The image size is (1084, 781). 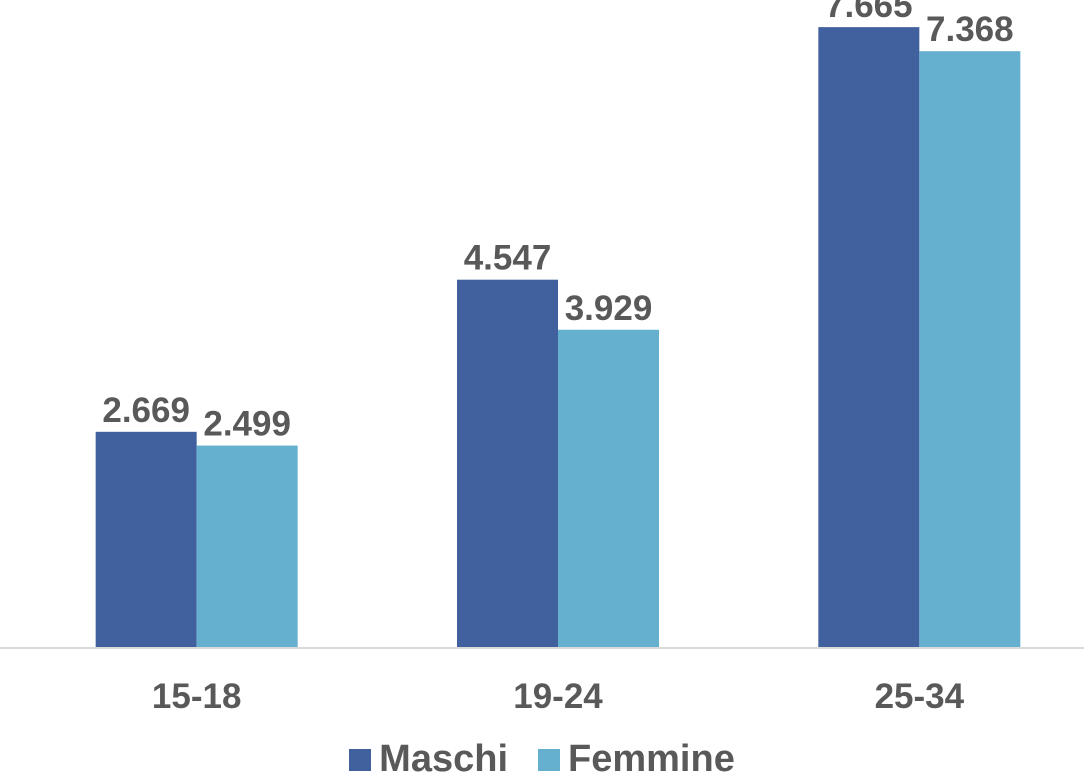 What do you see at coordinates (443, 759) in the screenshot?
I see `legend-label-maschi: Maschi` at bounding box center [443, 759].